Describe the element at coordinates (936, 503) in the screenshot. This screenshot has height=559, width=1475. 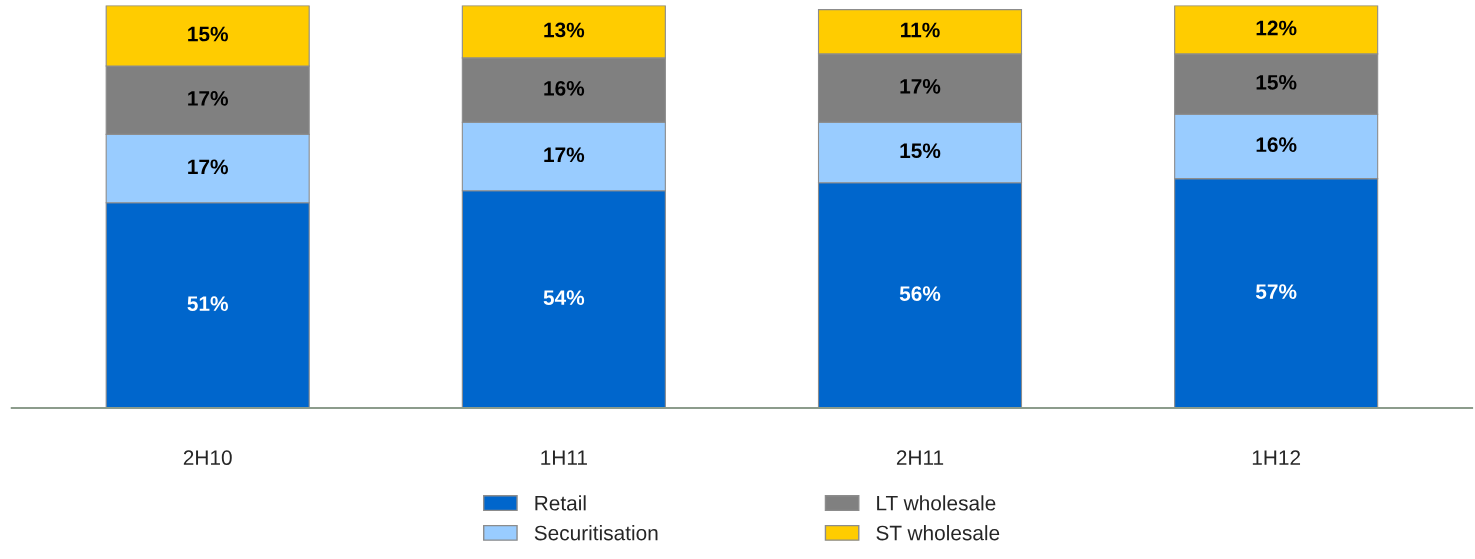
I see `legend-label: LT wholesale` at that location.